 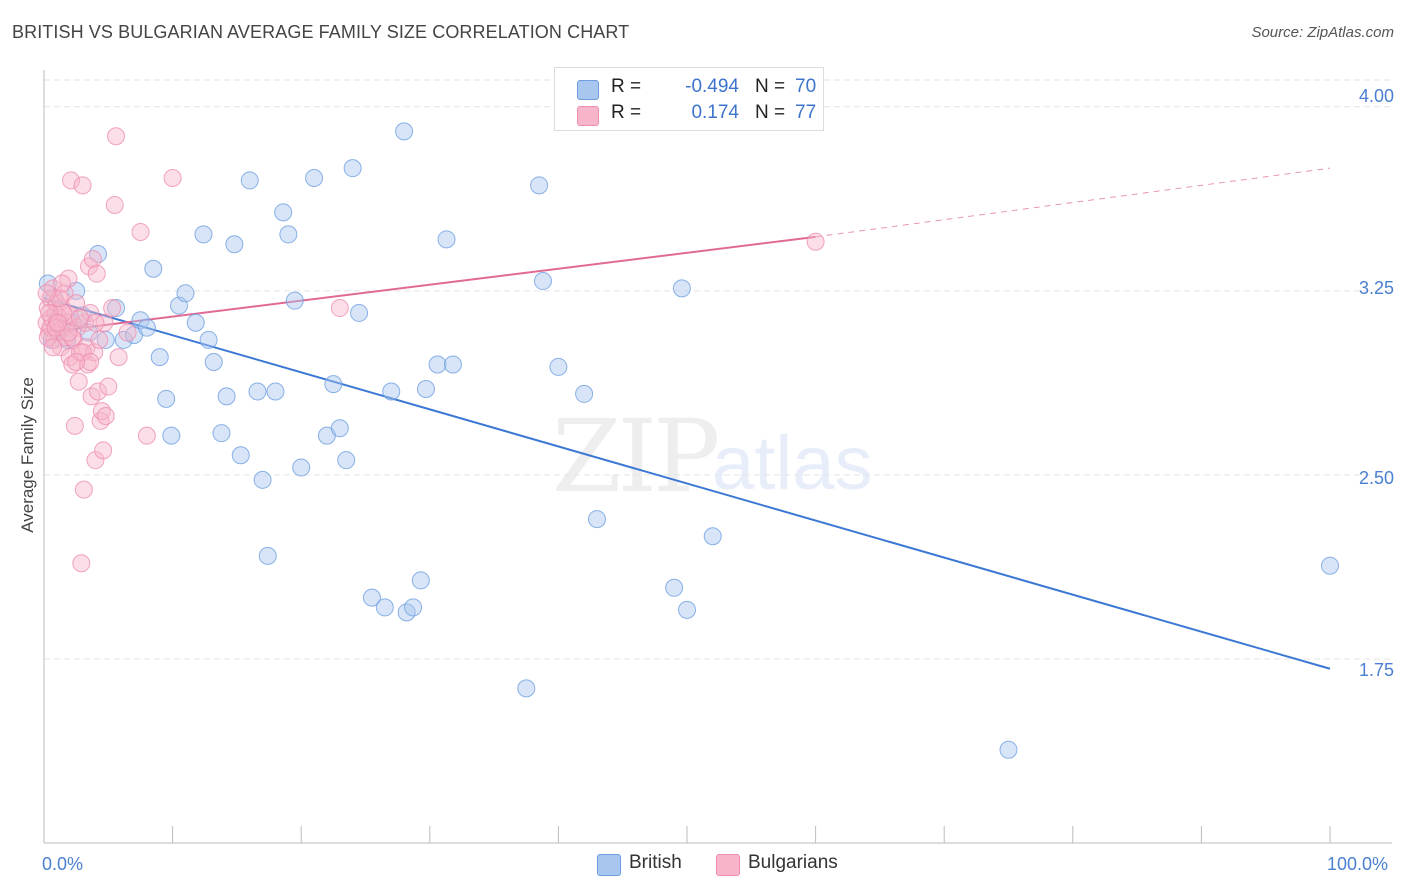 What do you see at coordinates (1322, 32) in the screenshot?
I see `source-credit: Source: ZipAtlas.com` at bounding box center [1322, 32].